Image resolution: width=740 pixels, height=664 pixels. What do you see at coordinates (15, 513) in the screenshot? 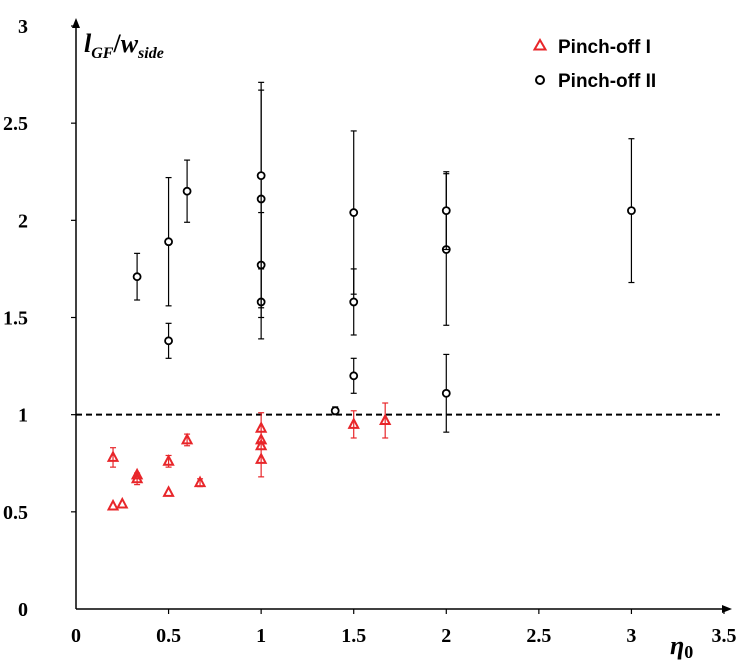
I see `y-tick-label: 0.5` at bounding box center [15, 513].